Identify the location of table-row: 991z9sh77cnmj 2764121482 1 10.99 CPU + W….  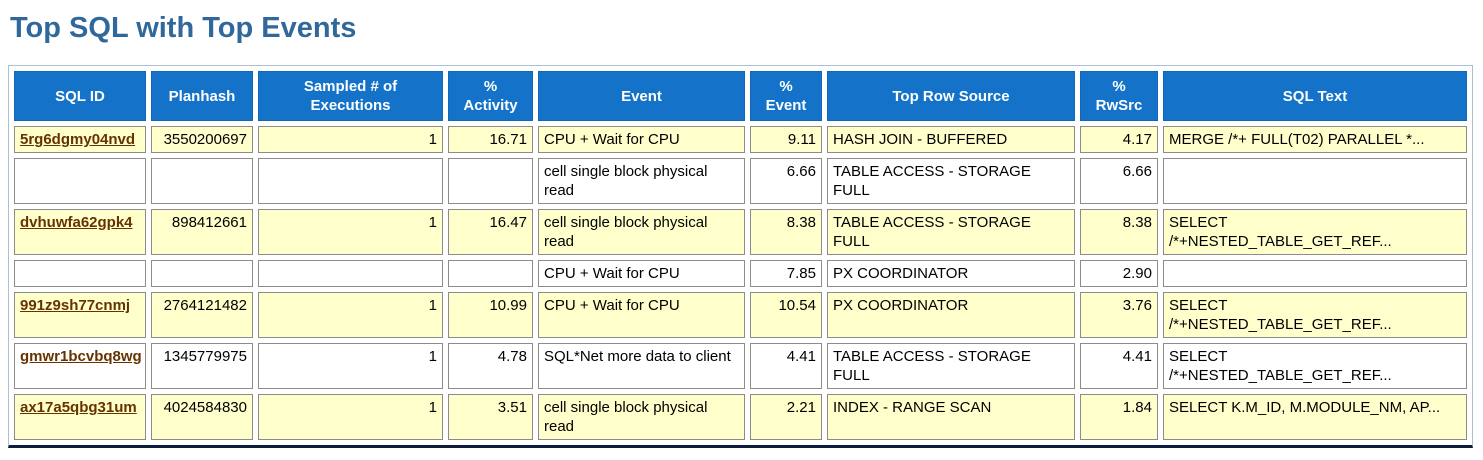
(740, 315).